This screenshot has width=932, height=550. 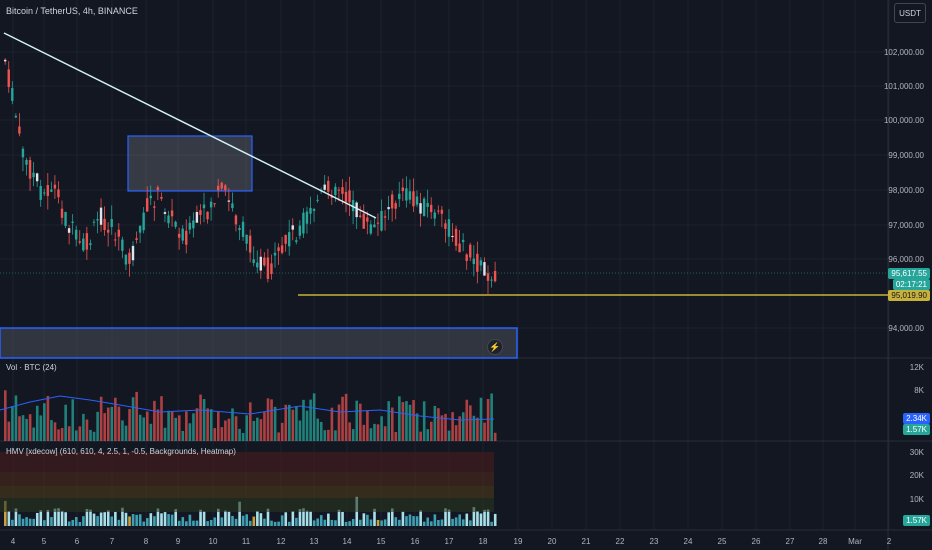 What do you see at coordinates (906, 190) in the screenshot?
I see `price-label: 98,000.00` at bounding box center [906, 190].